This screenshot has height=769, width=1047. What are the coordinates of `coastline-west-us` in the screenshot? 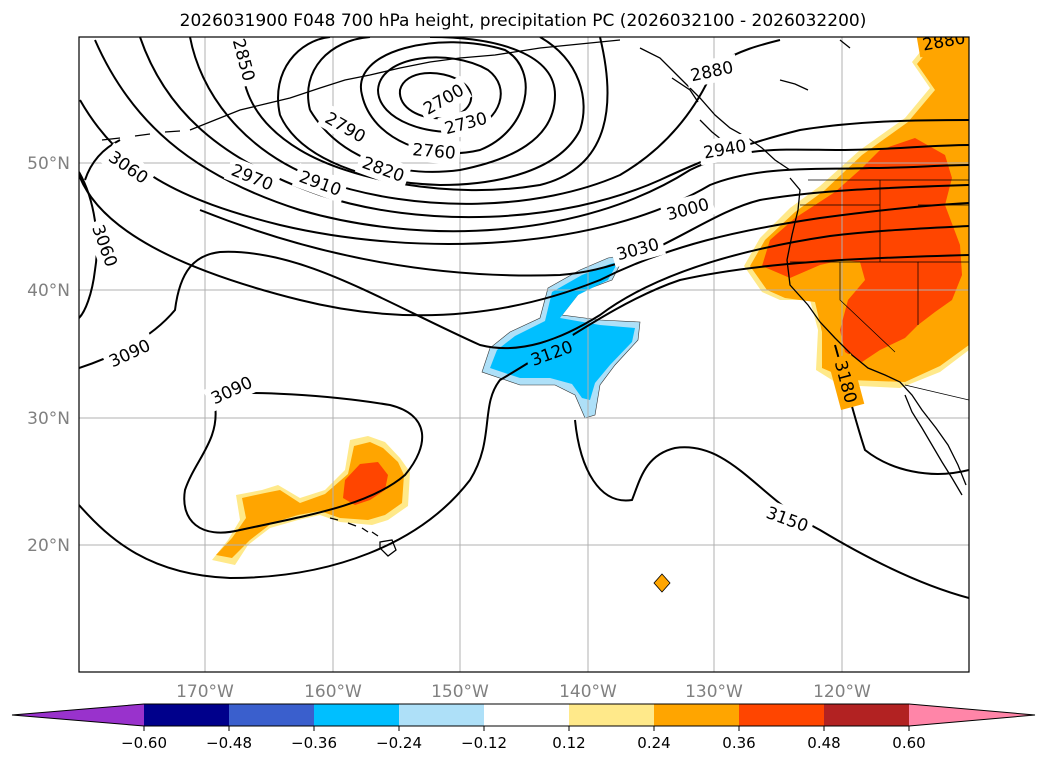 It's located at (876, 331).